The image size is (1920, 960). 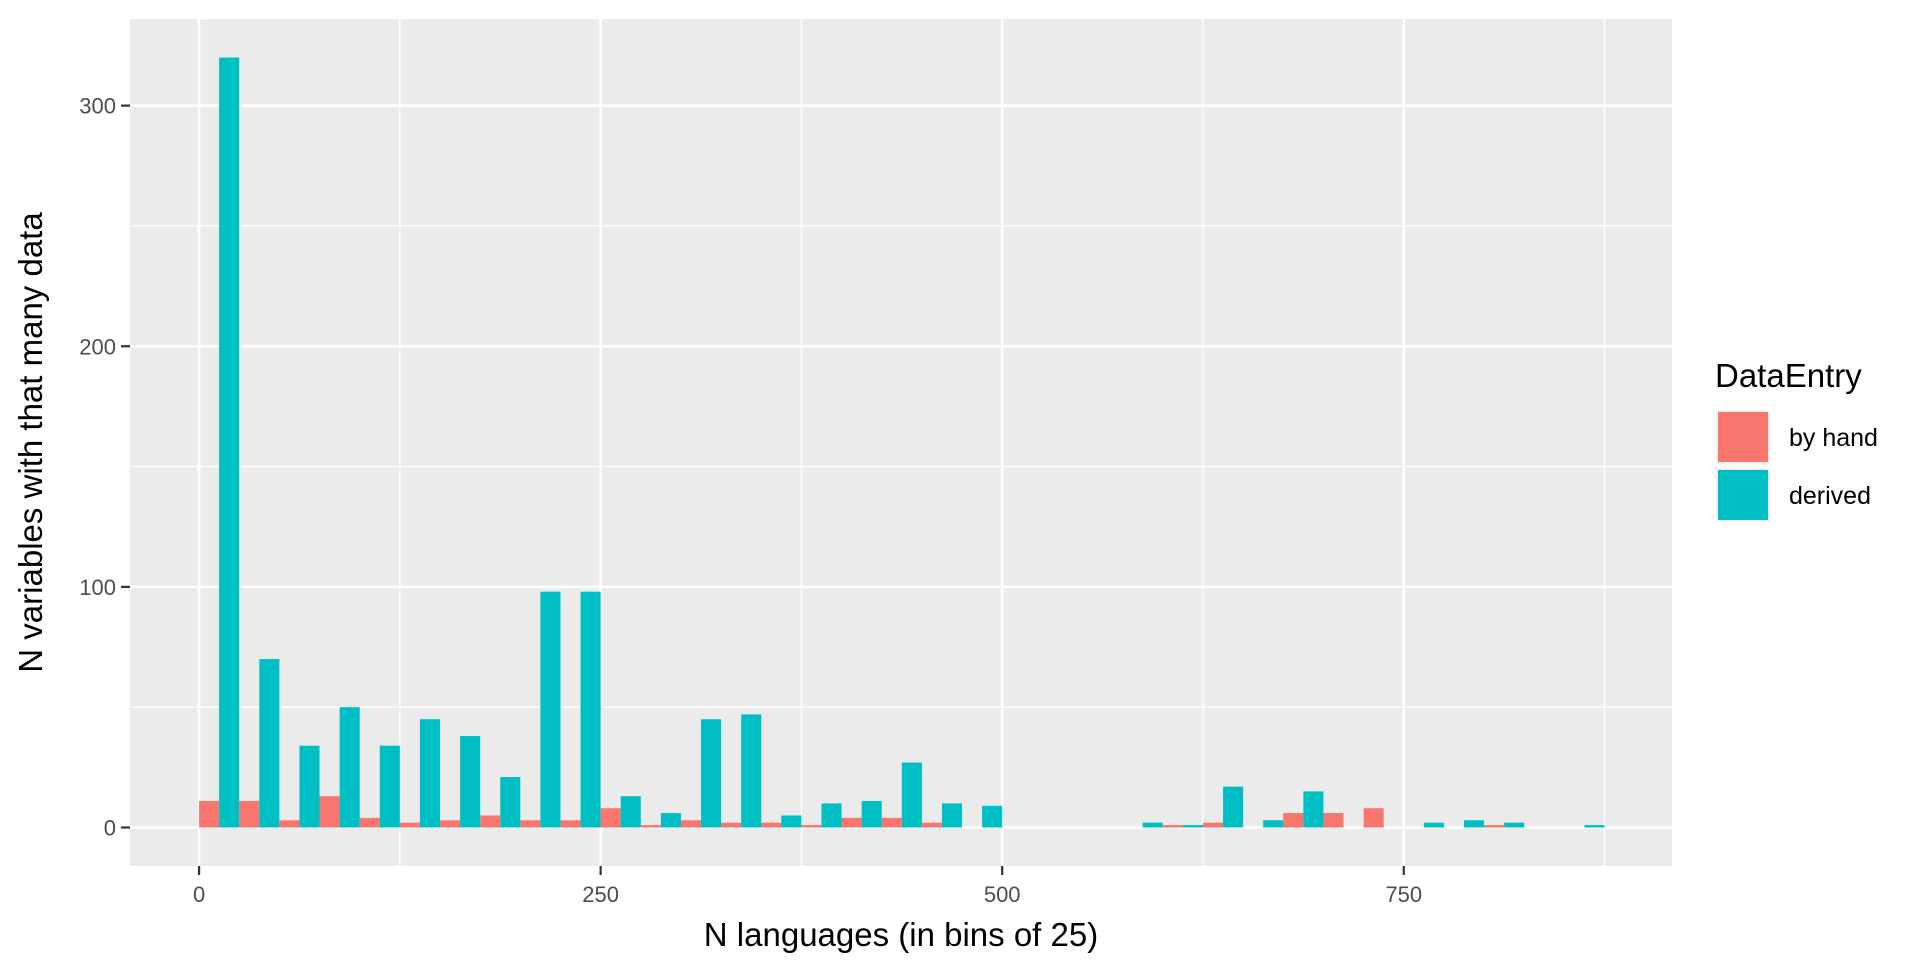 What do you see at coordinates (97, 106) in the screenshot?
I see `y-tick-label: 300` at bounding box center [97, 106].